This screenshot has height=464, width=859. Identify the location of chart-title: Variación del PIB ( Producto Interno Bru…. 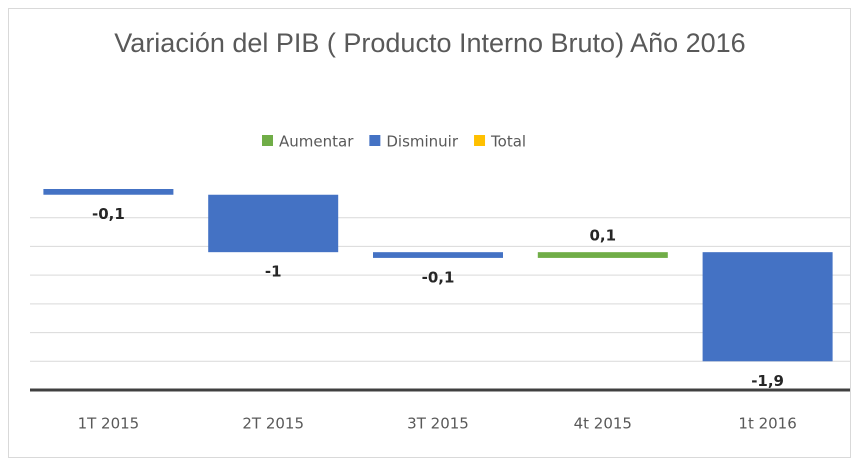
(430, 43).